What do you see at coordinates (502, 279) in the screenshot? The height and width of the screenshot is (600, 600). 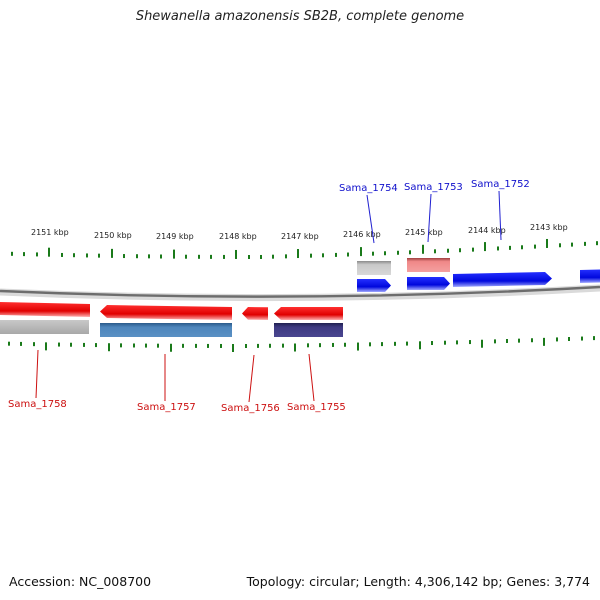 I see `gene-sama-1752-arrow` at bounding box center [502, 279].